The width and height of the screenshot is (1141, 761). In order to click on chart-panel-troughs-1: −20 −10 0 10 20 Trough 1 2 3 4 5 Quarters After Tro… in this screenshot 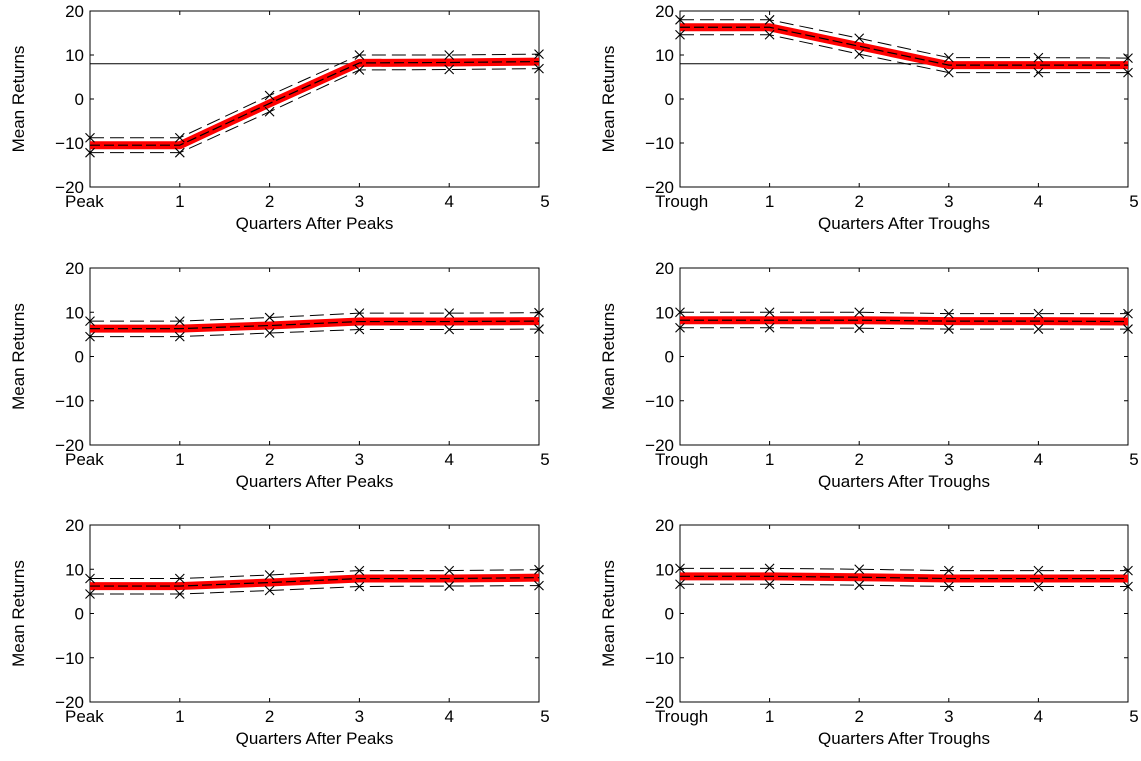, I will do `click(869, 117)`.